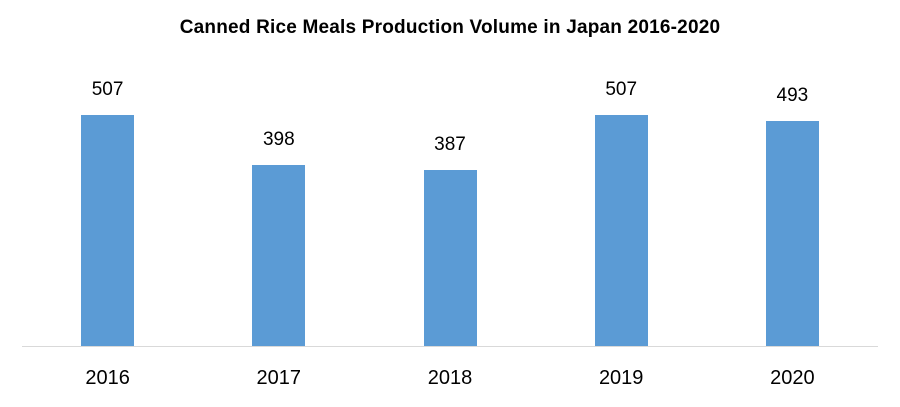 The height and width of the screenshot is (407, 900). What do you see at coordinates (450, 144) in the screenshot?
I see `data-label-2018: 387` at bounding box center [450, 144].